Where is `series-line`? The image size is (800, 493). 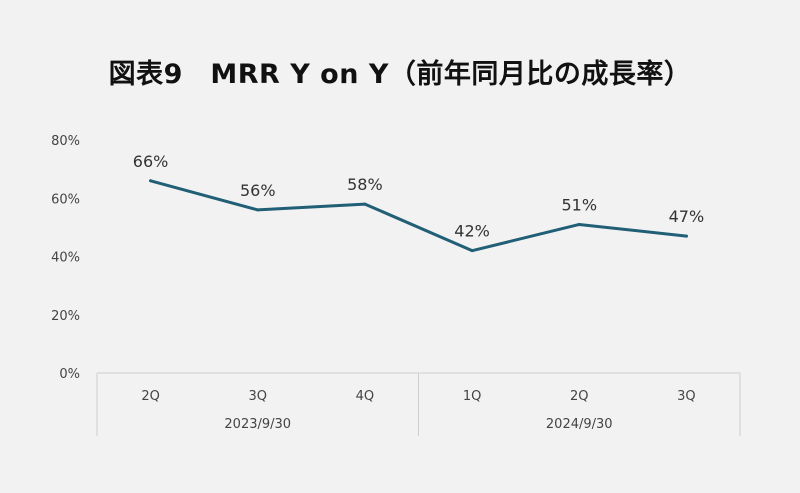 series-line is located at coordinates (418, 216).